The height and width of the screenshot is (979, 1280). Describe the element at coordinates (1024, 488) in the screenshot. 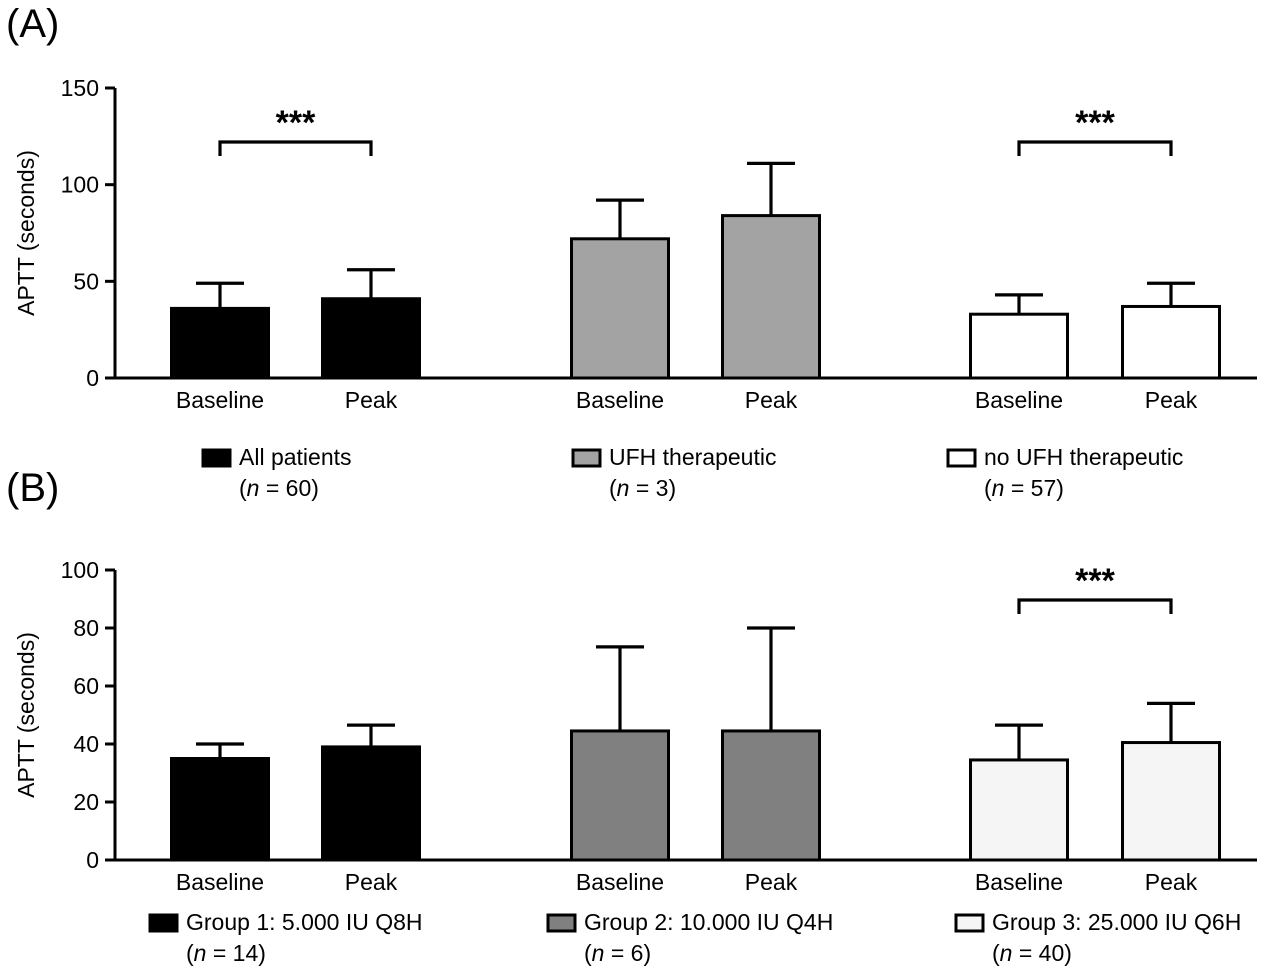

I see `legend-n-label: (n = 57)` at that location.